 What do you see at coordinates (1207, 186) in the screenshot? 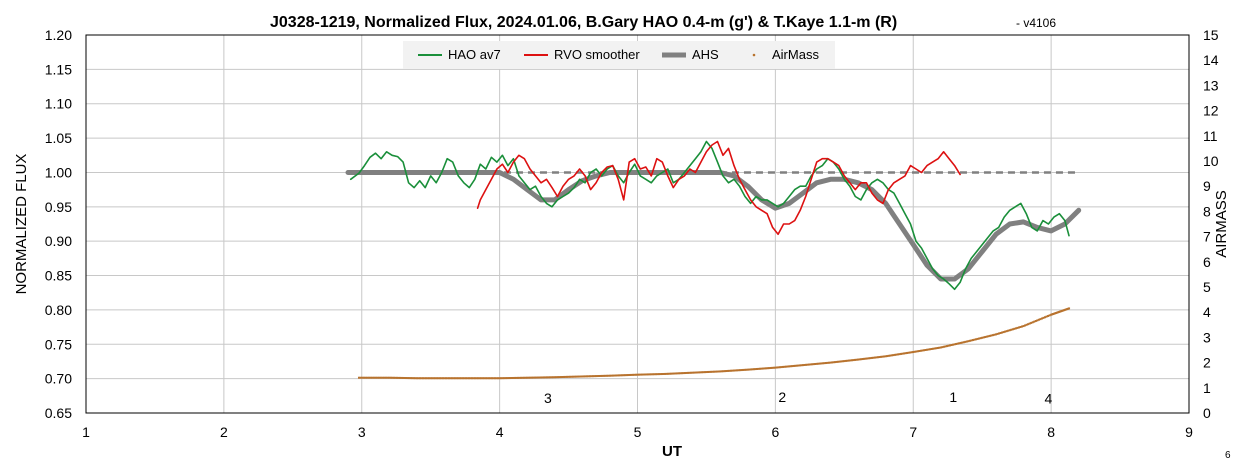
I see `y2-tick-label: 9` at bounding box center [1207, 186].